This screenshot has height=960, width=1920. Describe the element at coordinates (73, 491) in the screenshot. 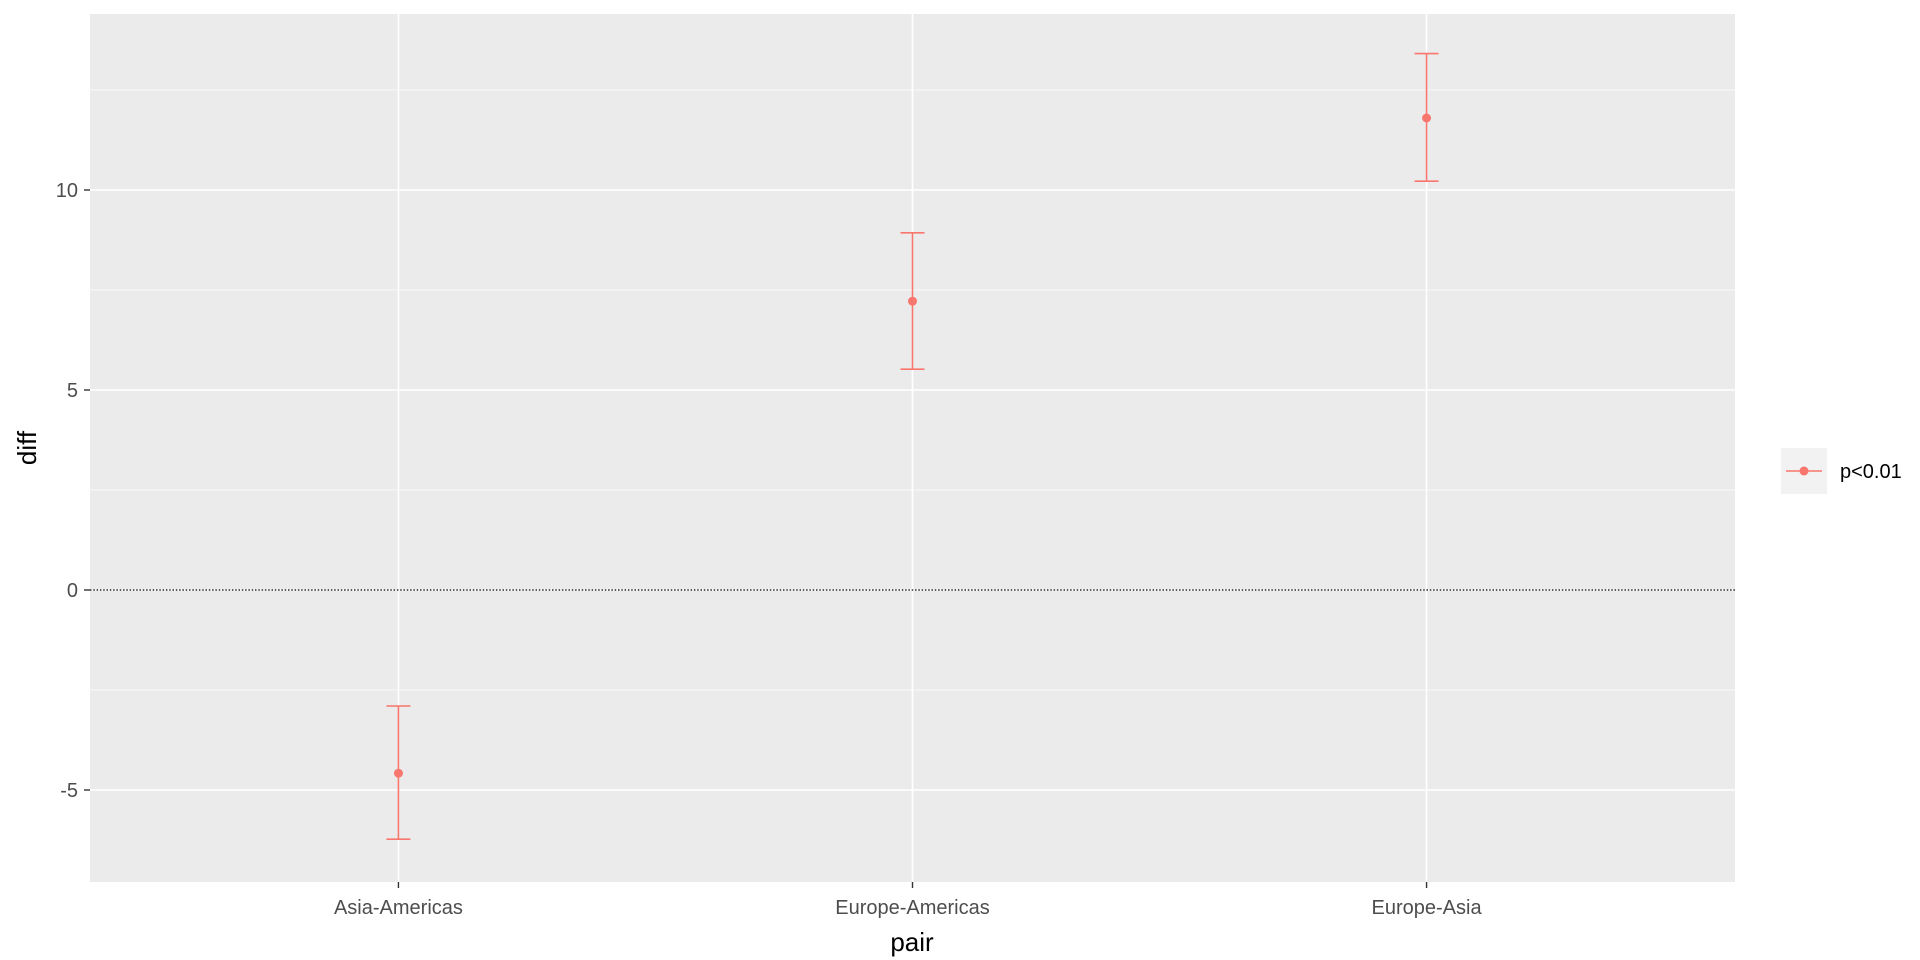

I see `y-axis: -5 0 5 10` at that location.